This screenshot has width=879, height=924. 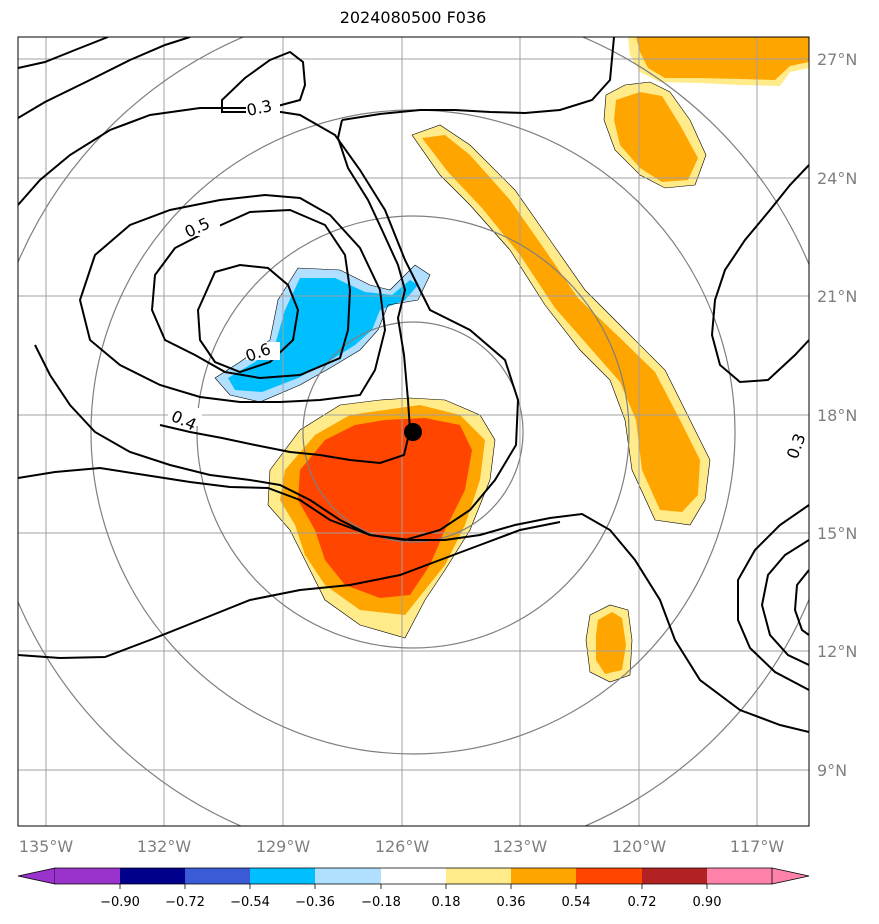 What do you see at coordinates (520, 846) in the screenshot?
I see `lon-tick: 123°W` at bounding box center [520, 846].